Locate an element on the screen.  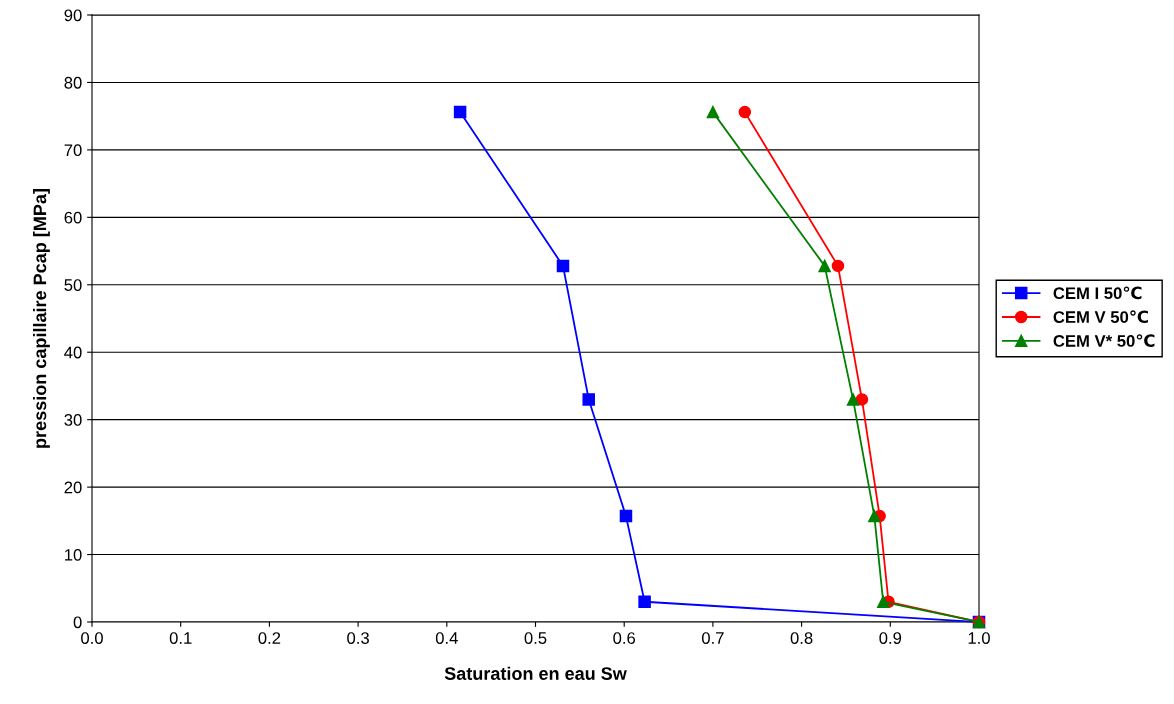
legend-label: CEM I 50℃ is located at coordinates (1097, 293).